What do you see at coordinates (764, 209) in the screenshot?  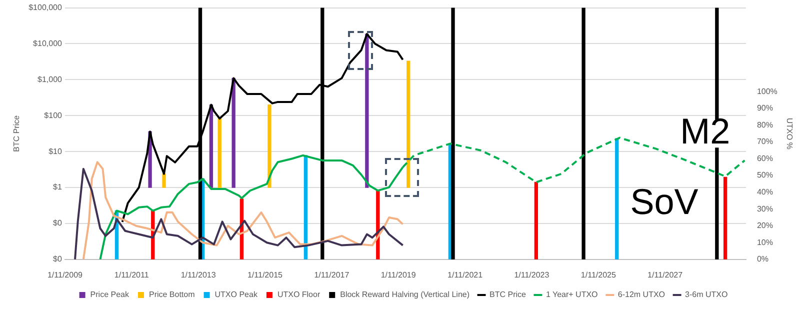 I see `y2-tick-label: 30%` at bounding box center [764, 209].